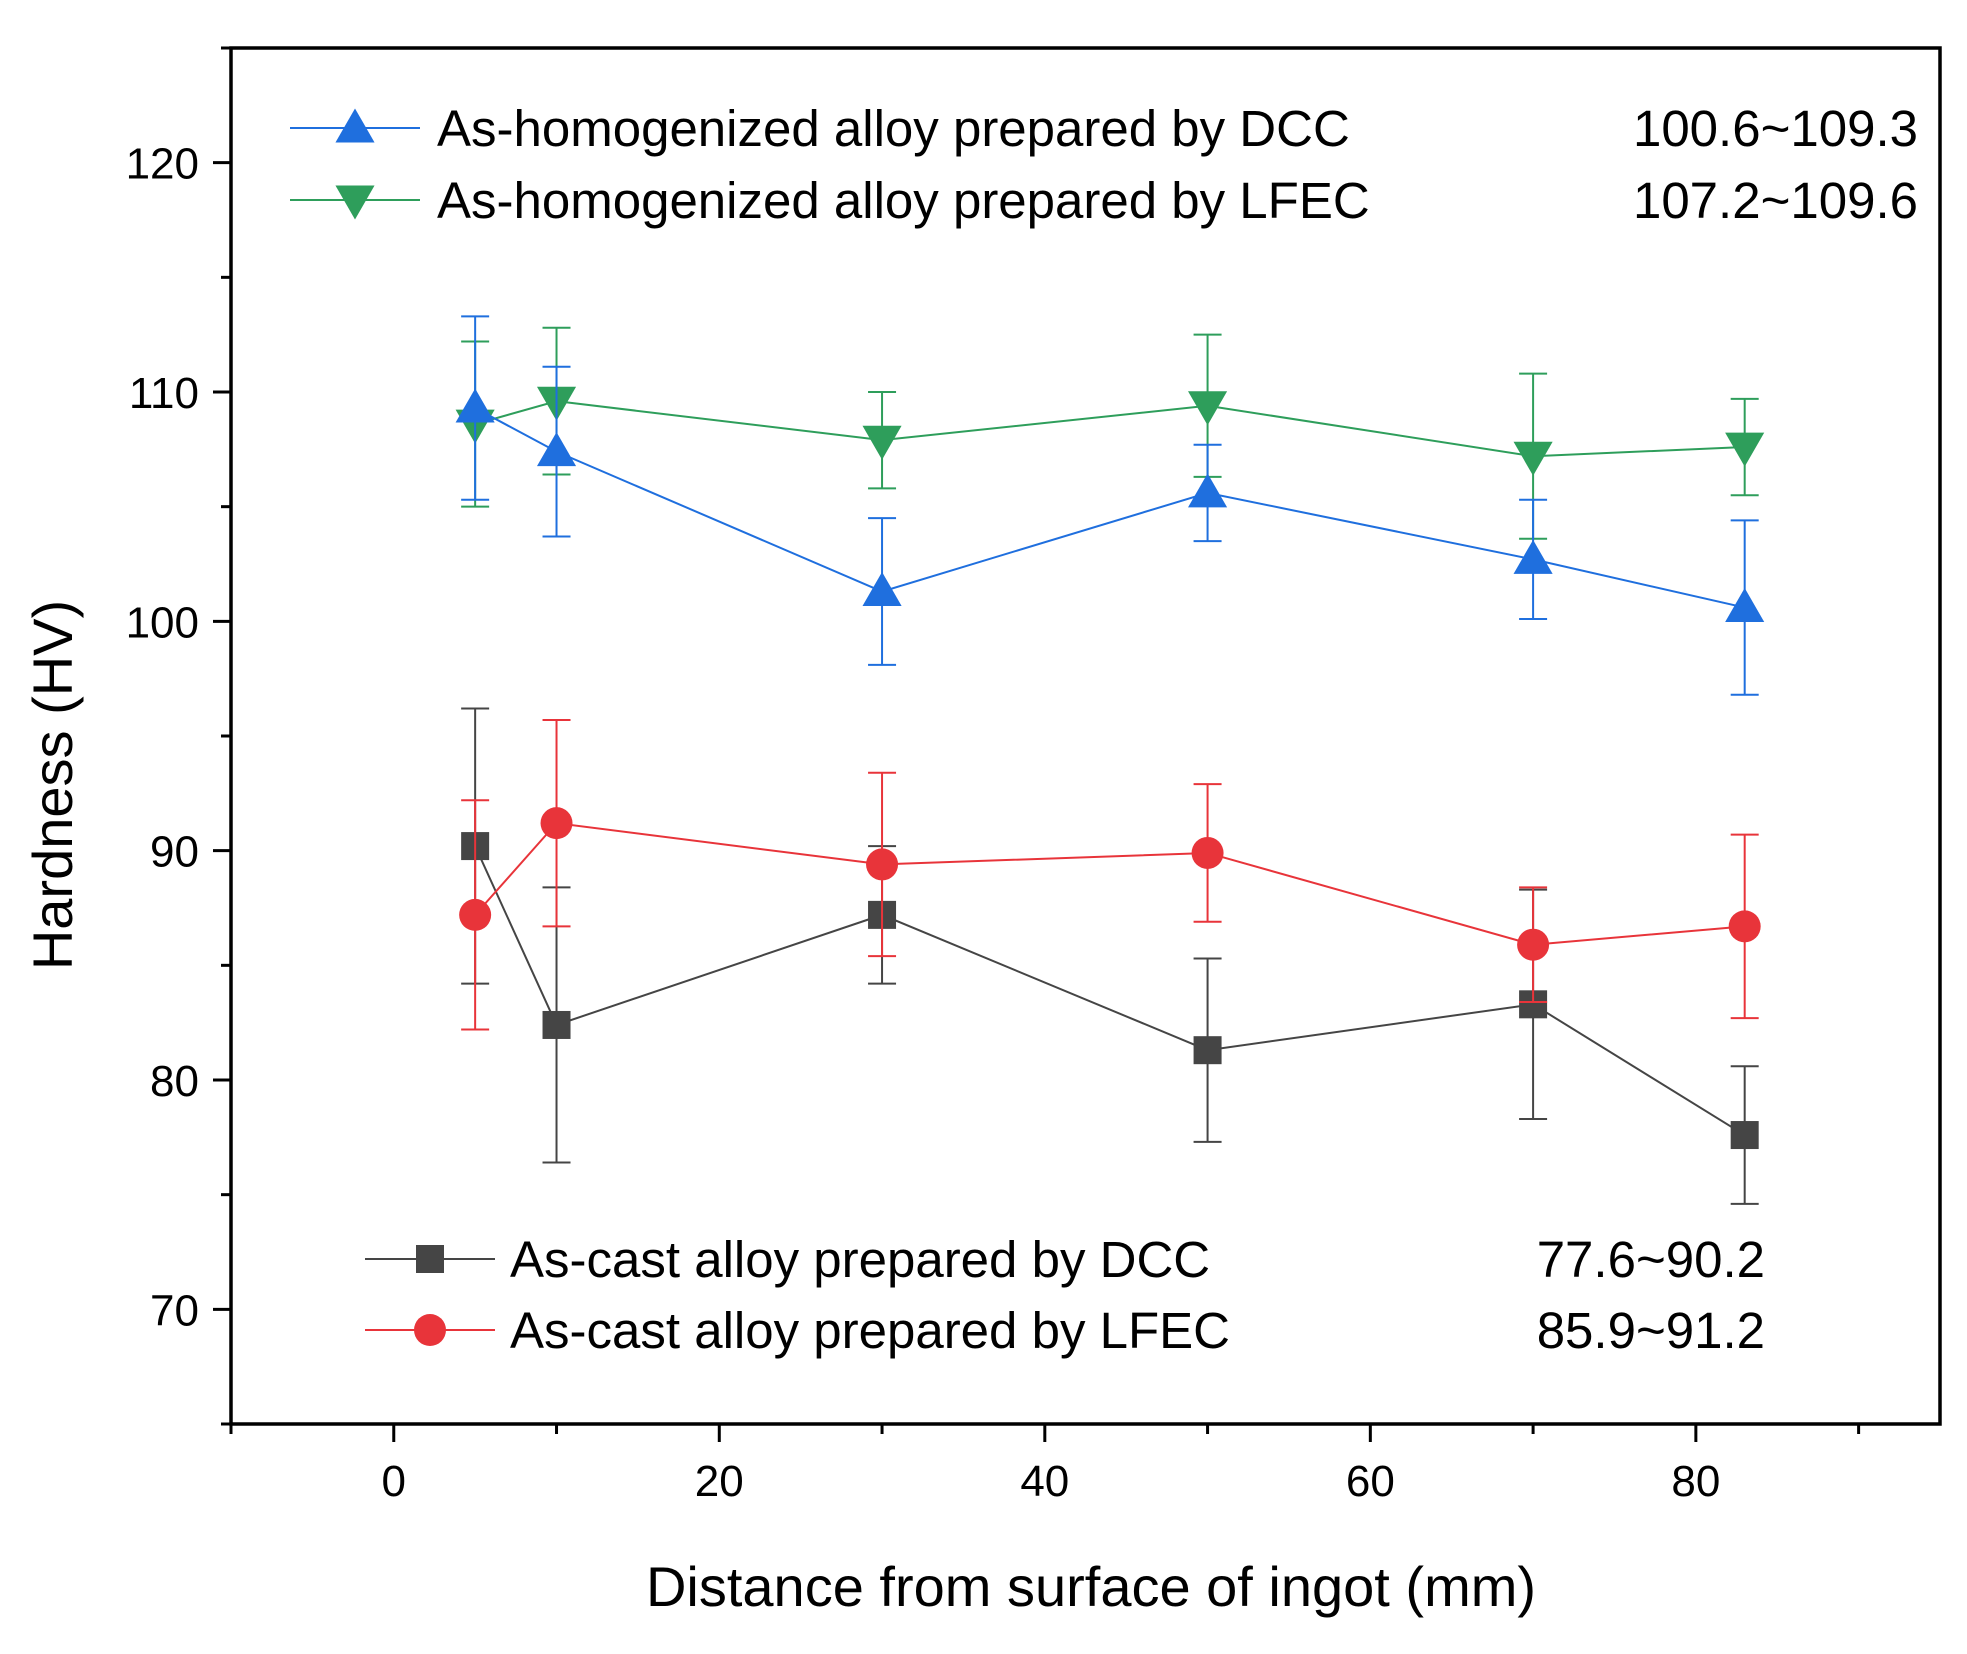  What do you see at coordinates (1775, 200) in the screenshot?
I see `legend-range: 107.2~109.6` at bounding box center [1775, 200].